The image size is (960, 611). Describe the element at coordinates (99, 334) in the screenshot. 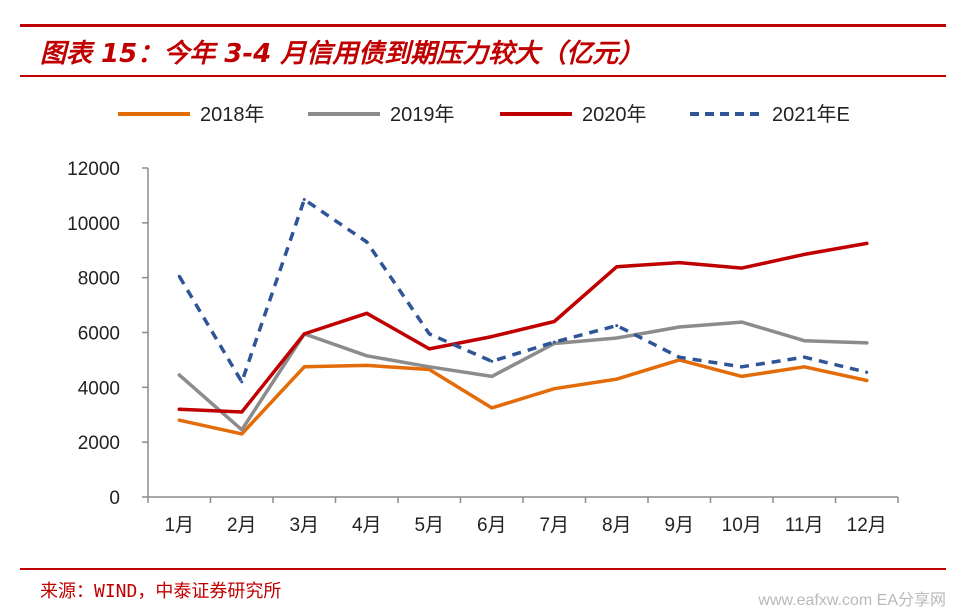

I see `y-tick-label: 6000` at that location.